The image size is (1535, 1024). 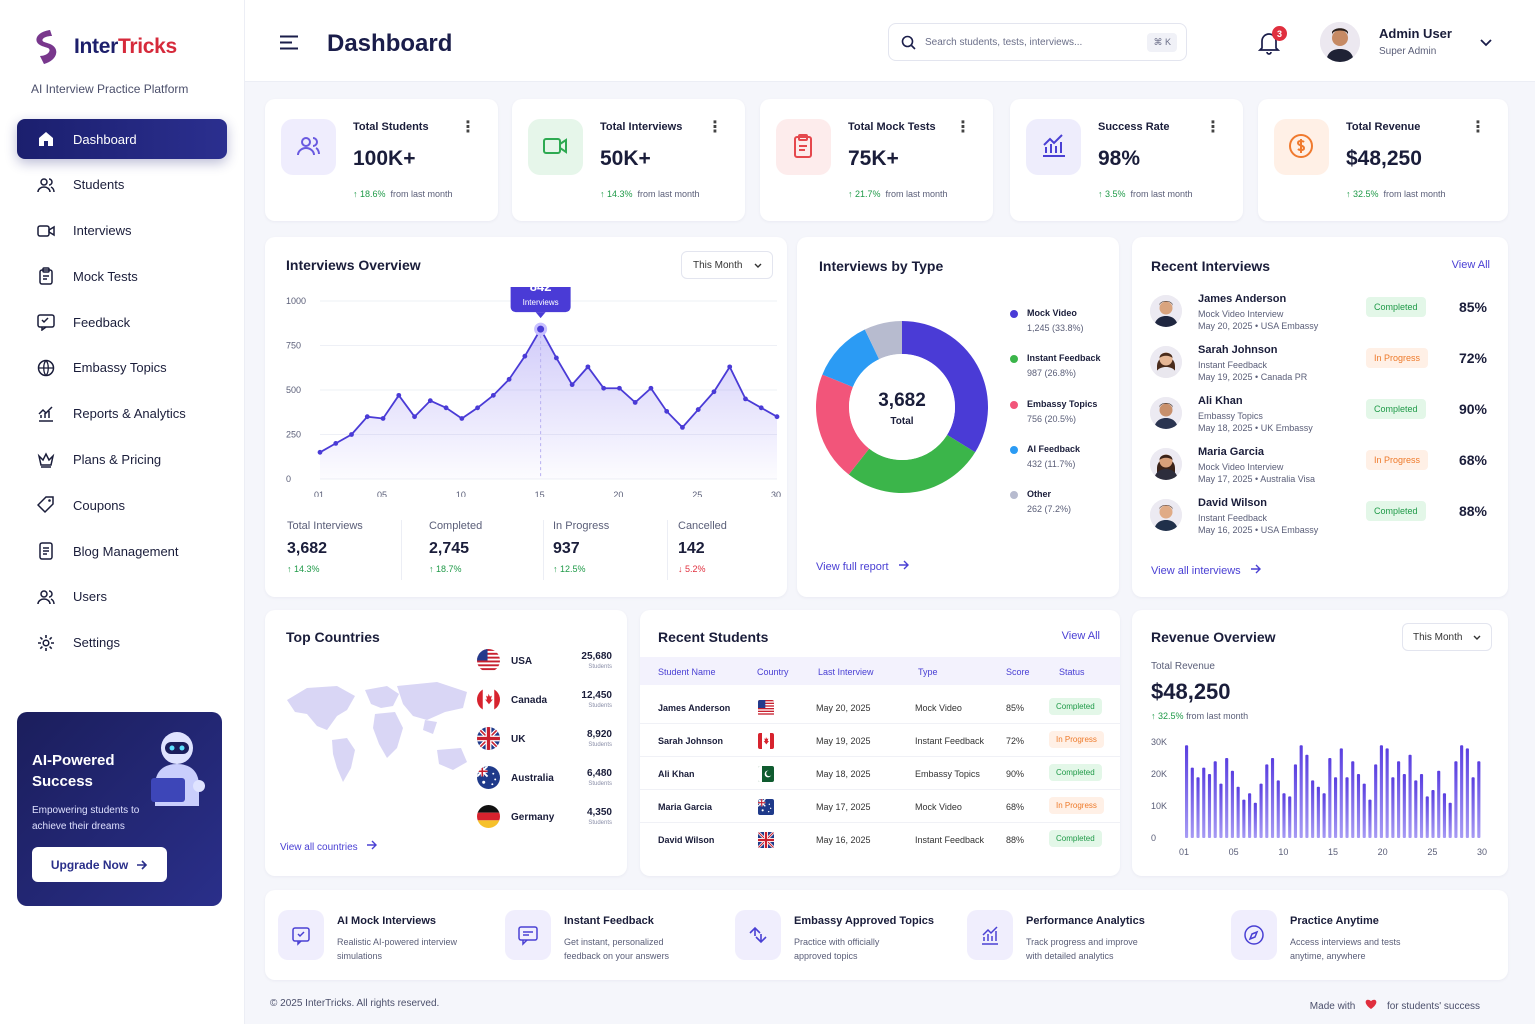 I want to click on country-row-germany: Germany 4,350 Students, so click(x=544, y=819).